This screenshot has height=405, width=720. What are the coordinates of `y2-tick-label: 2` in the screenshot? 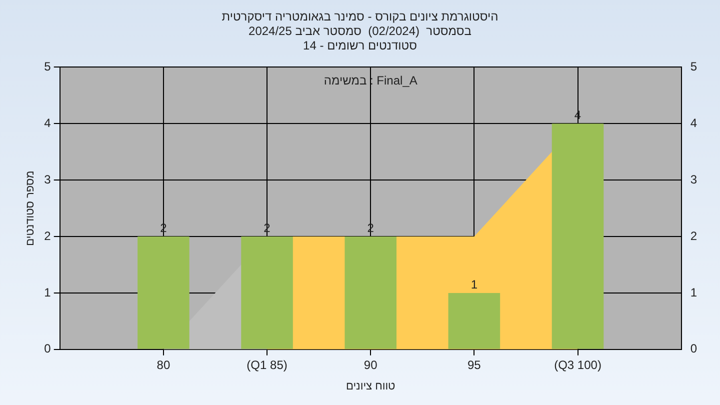 It's located at (694, 235).